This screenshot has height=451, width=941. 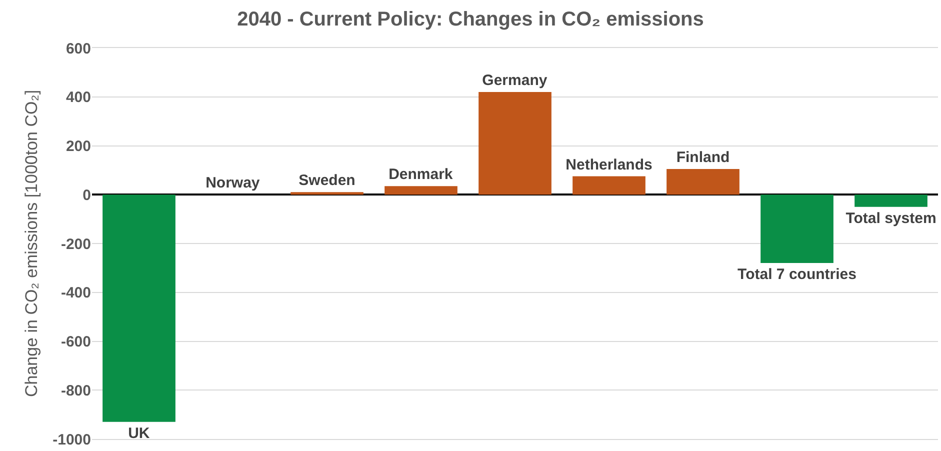 I want to click on y-tick-label: 400, so click(x=78, y=97).